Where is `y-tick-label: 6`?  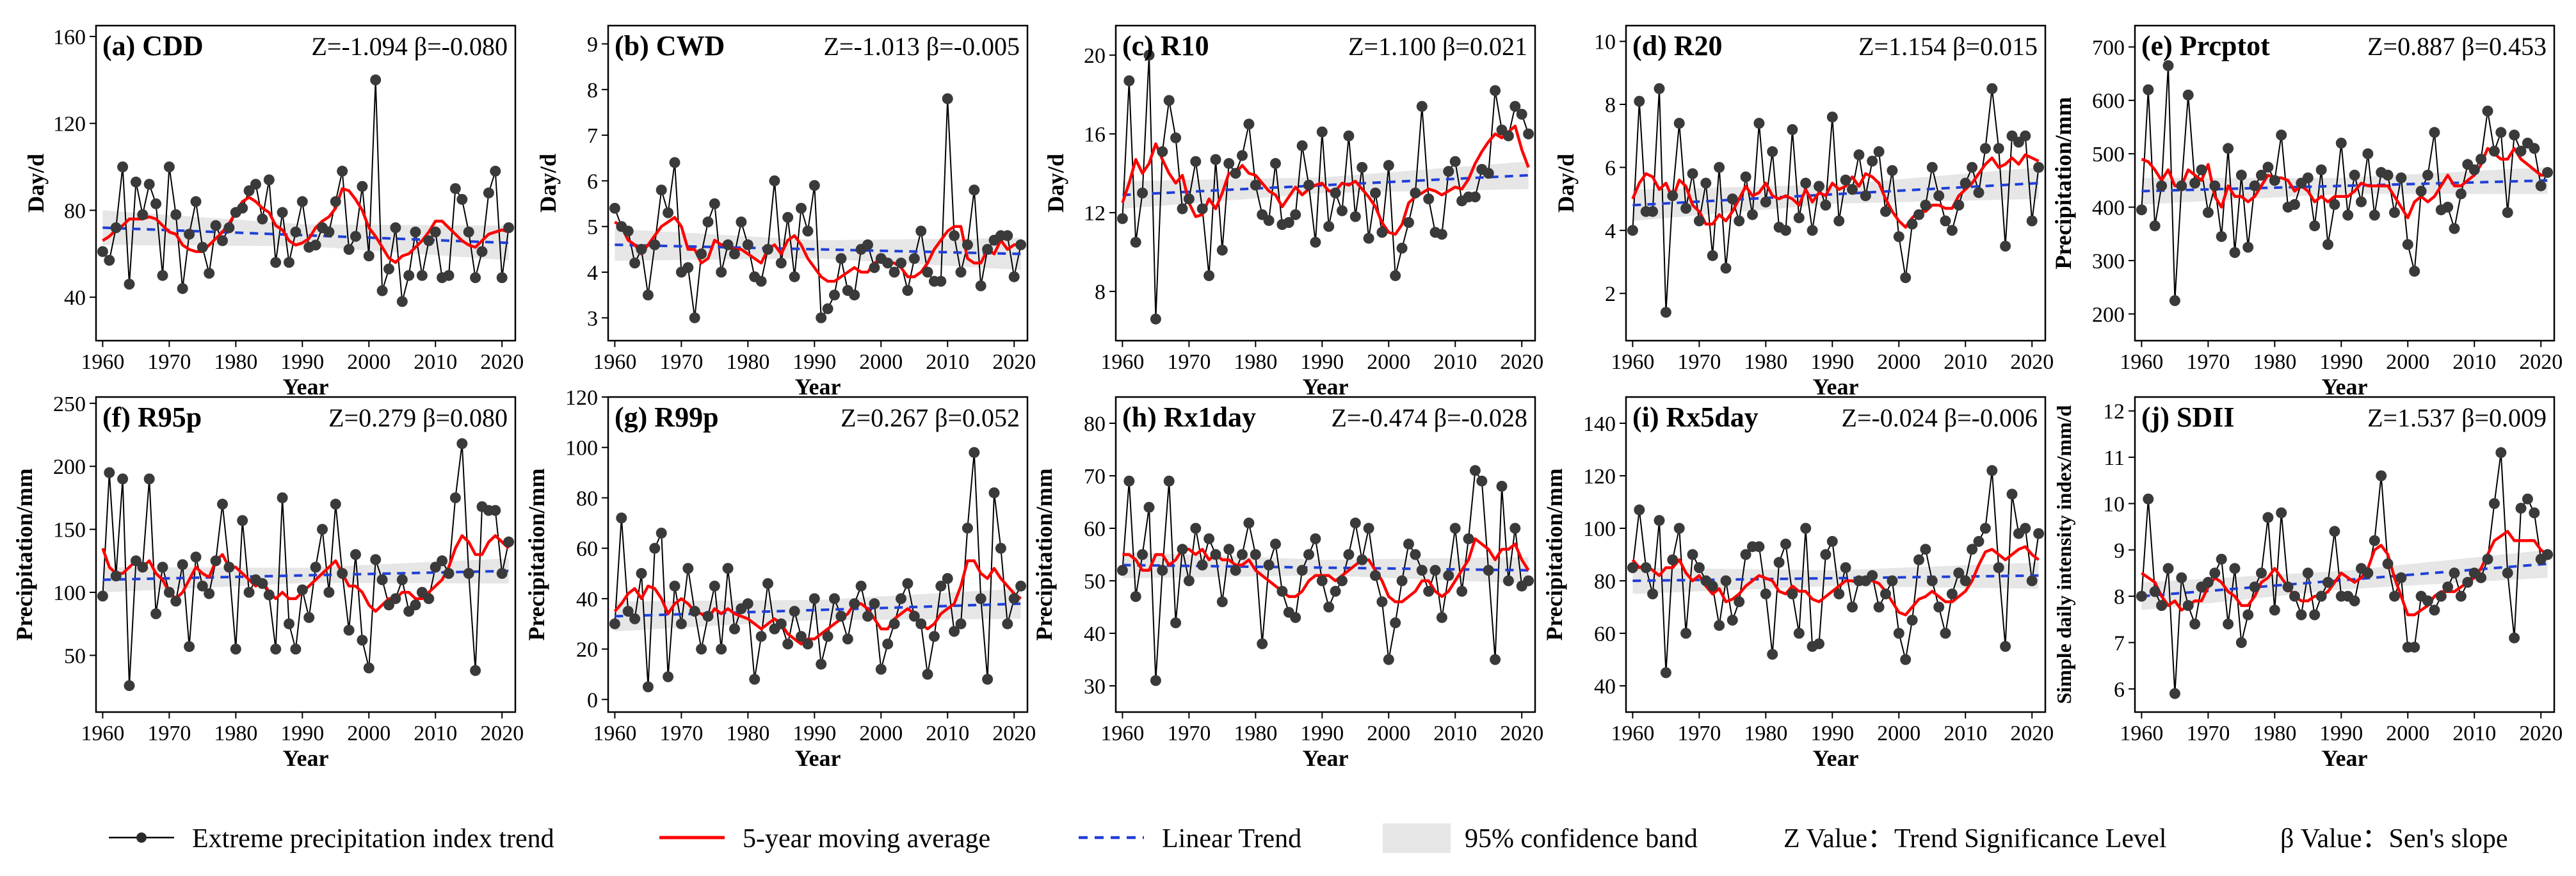
y-tick-label: 6 is located at coordinates (1610, 168).